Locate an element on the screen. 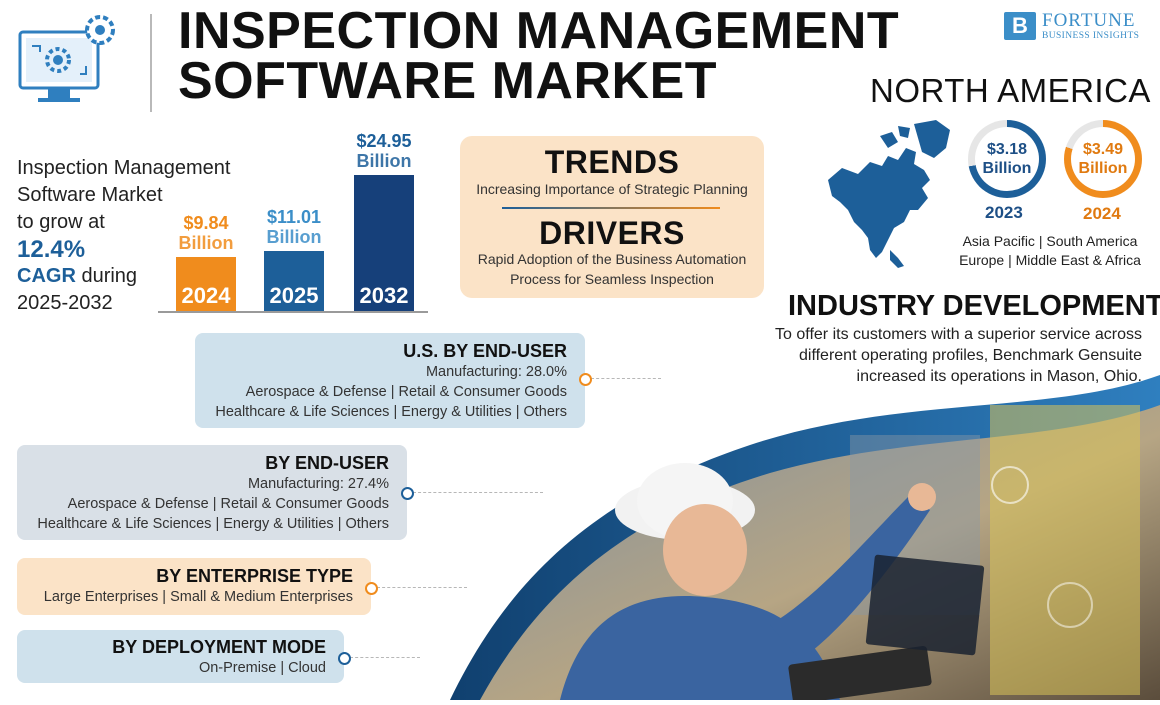 The image size is (1160, 705). end-user-line-1: Manufacturing: 27.4% is located at coordinates (318, 484).